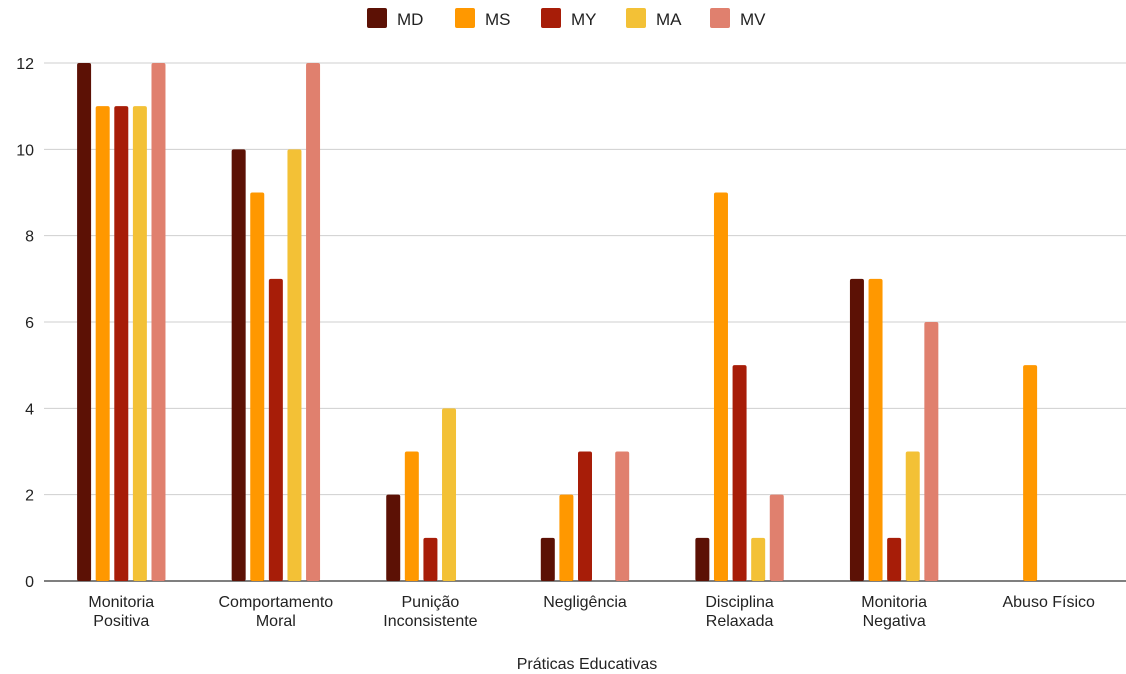  I want to click on legend-label-md: MD, so click(410, 19).